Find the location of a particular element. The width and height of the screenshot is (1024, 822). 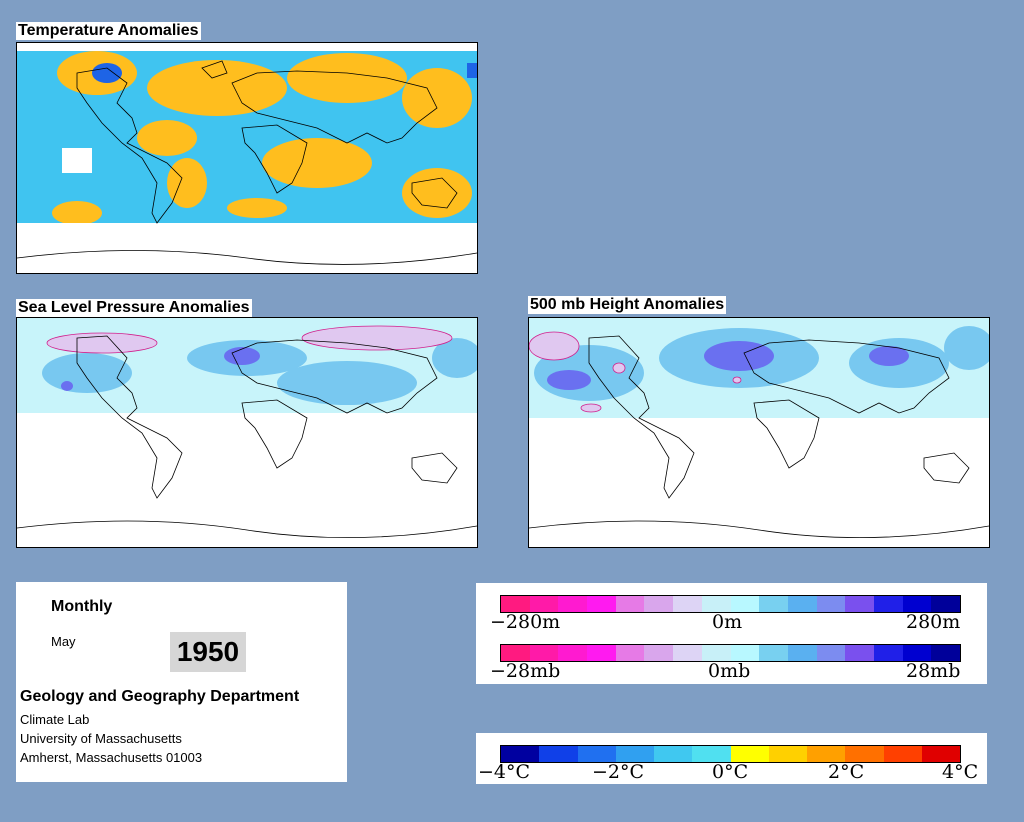

temp-label-neg2: −2°C is located at coordinates (618, 772).